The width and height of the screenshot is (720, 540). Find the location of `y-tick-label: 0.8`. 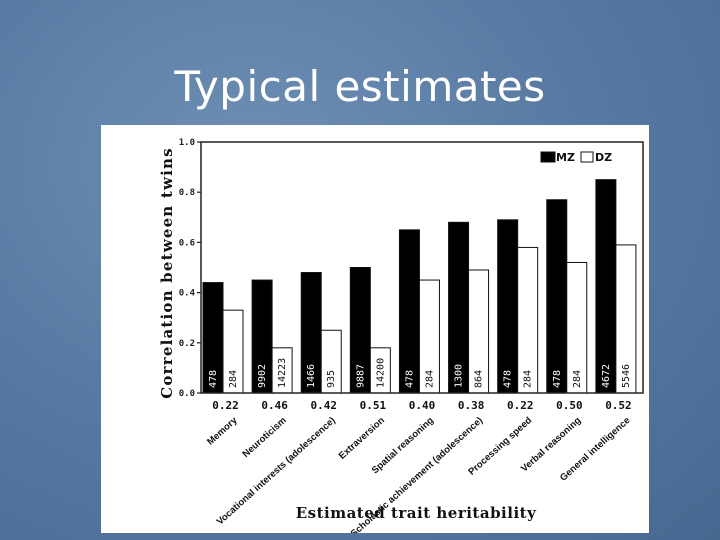

y-tick-label: 0.8 is located at coordinates (187, 193).